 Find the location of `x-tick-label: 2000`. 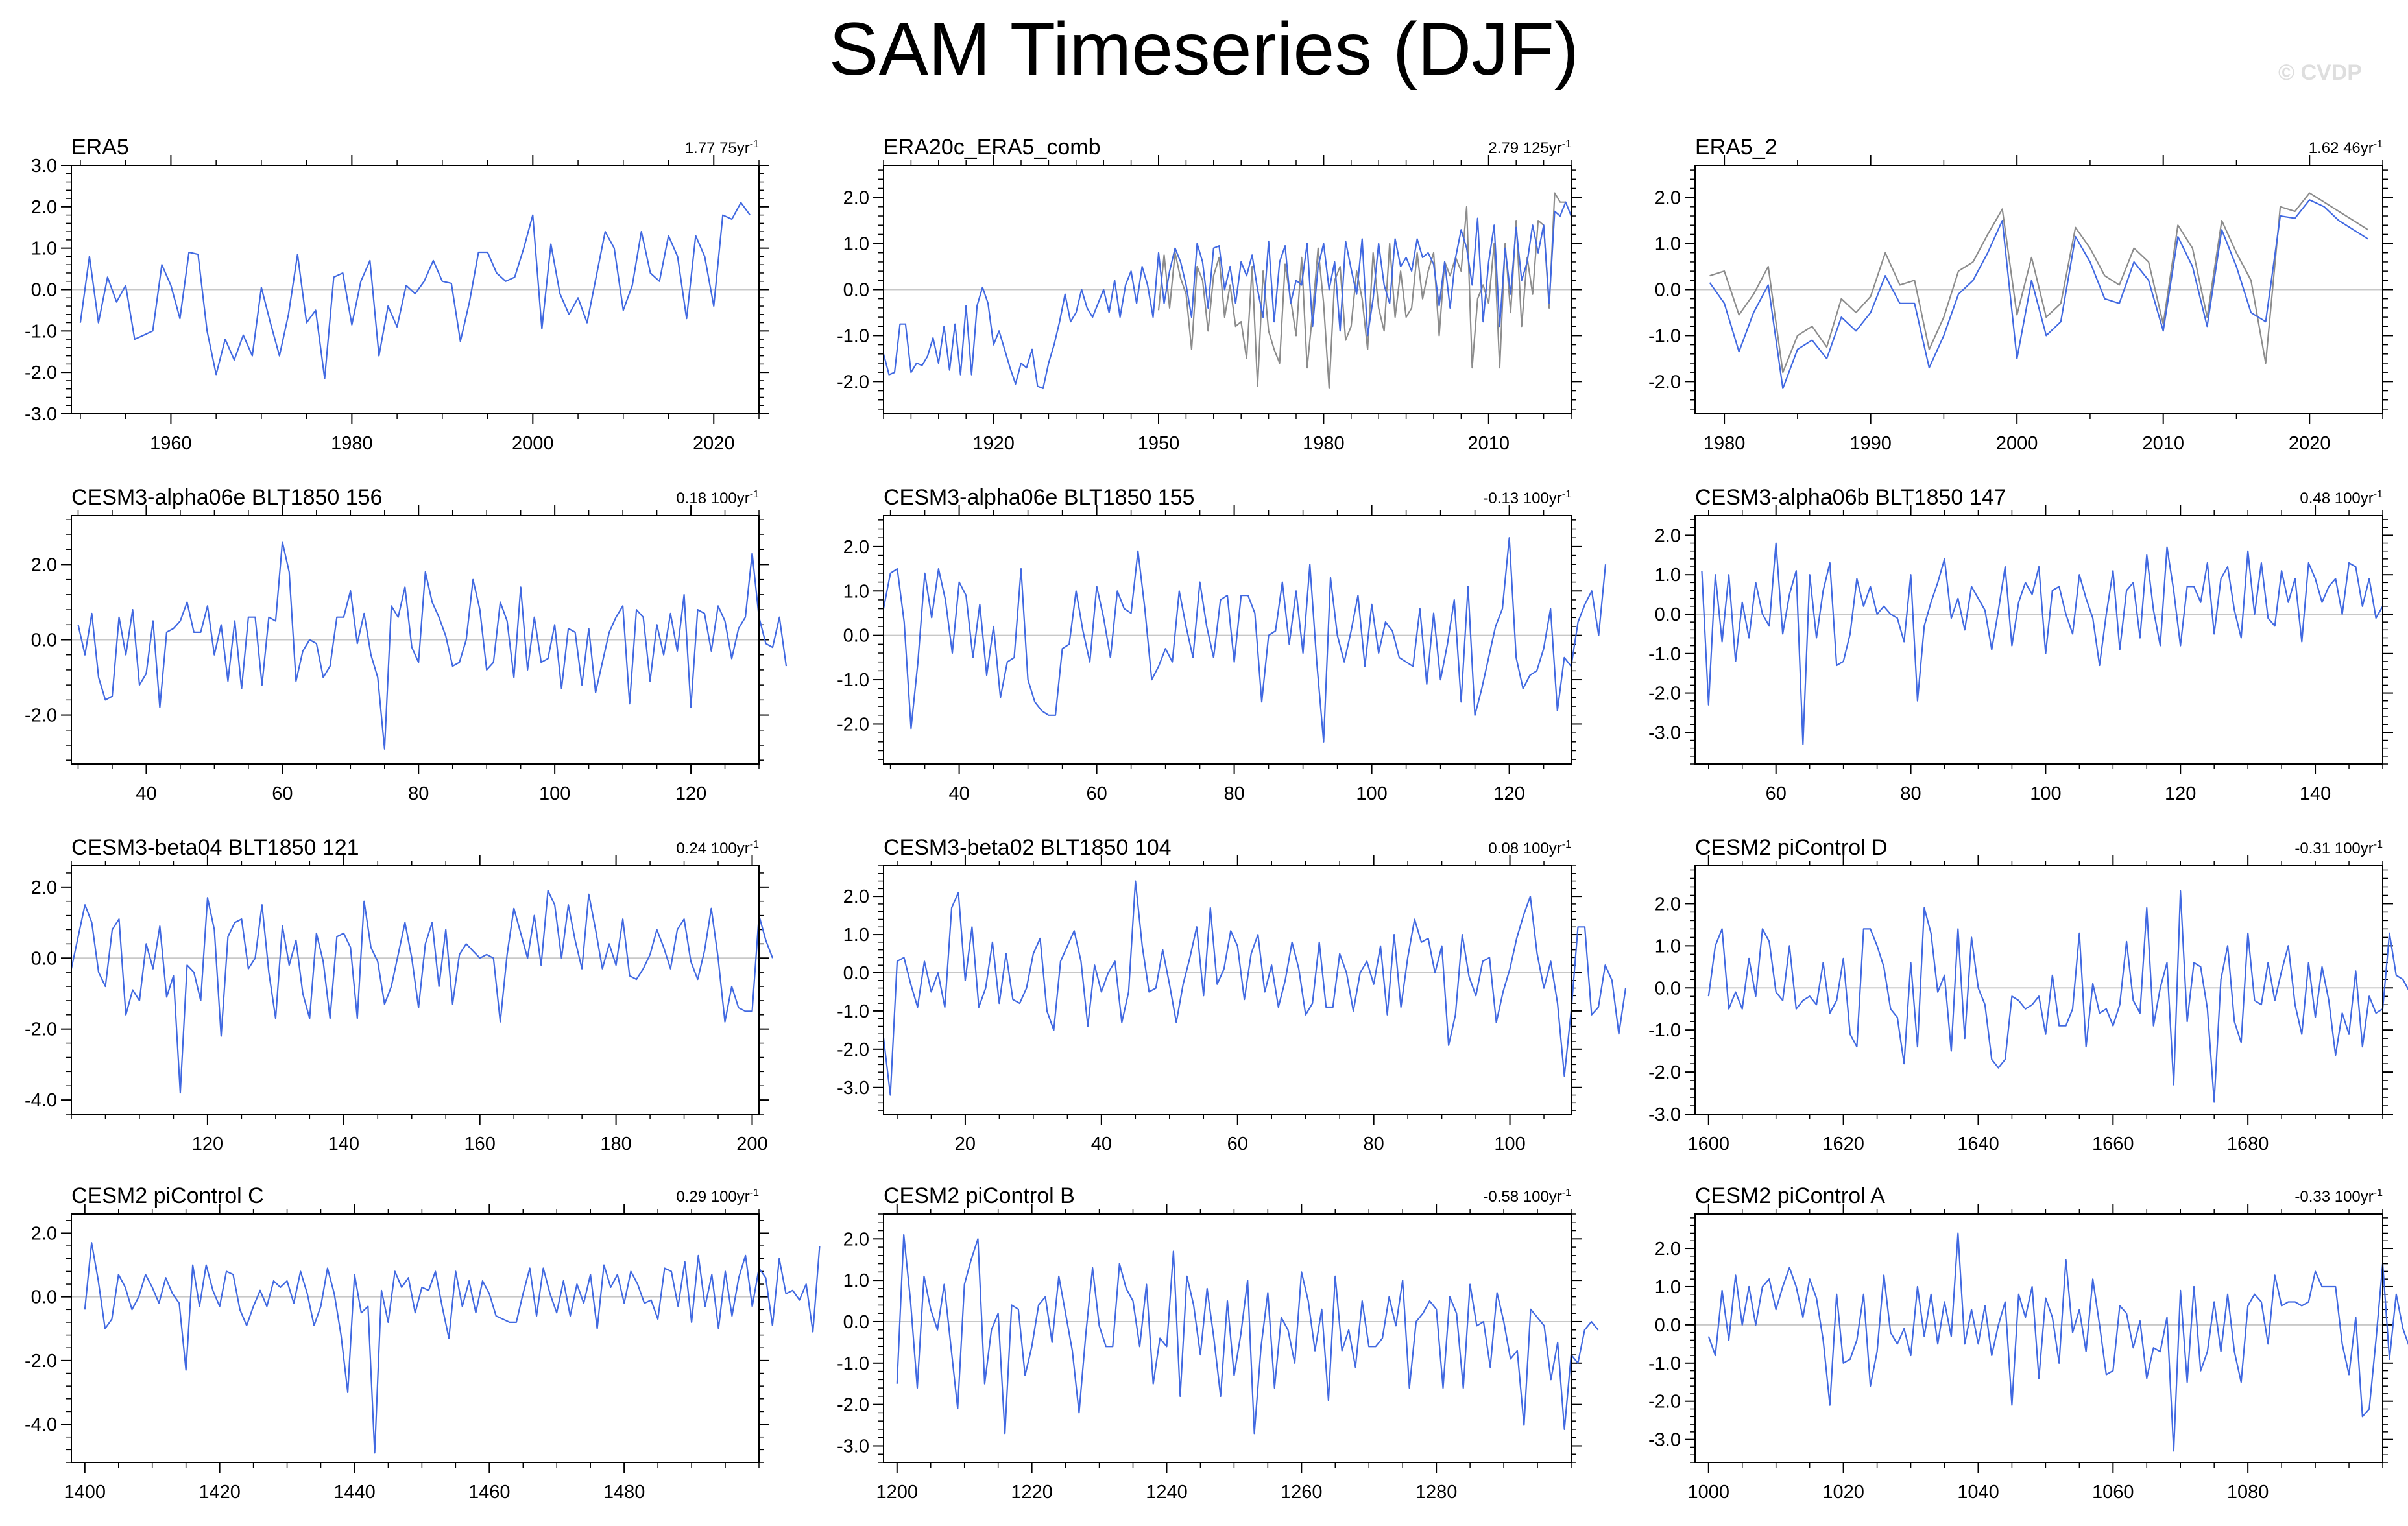

x-tick-label: 2000 is located at coordinates (2017, 443).